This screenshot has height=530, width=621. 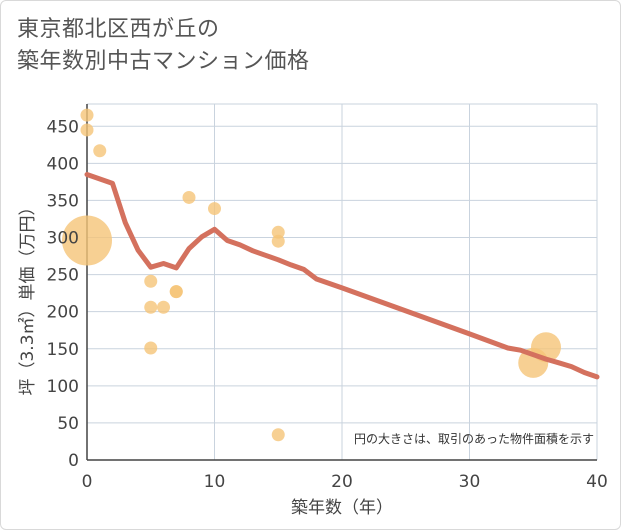 I want to click on x-tick-label: 20, so click(x=342, y=482).